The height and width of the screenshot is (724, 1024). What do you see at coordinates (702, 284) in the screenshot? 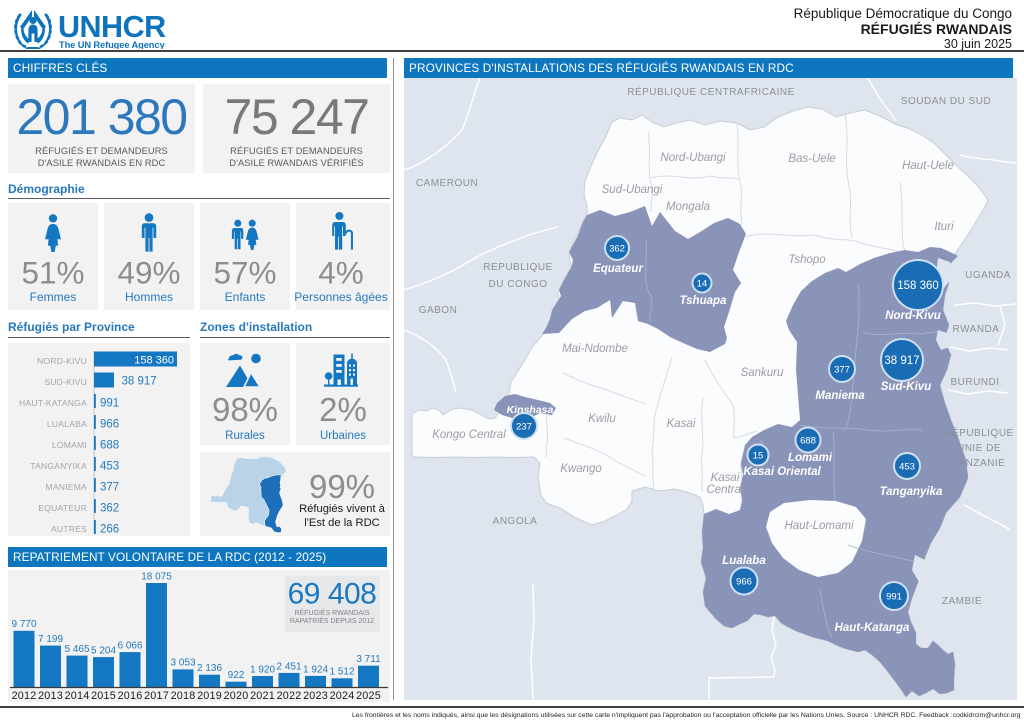
I see `svg-text: 14` at bounding box center [702, 284].